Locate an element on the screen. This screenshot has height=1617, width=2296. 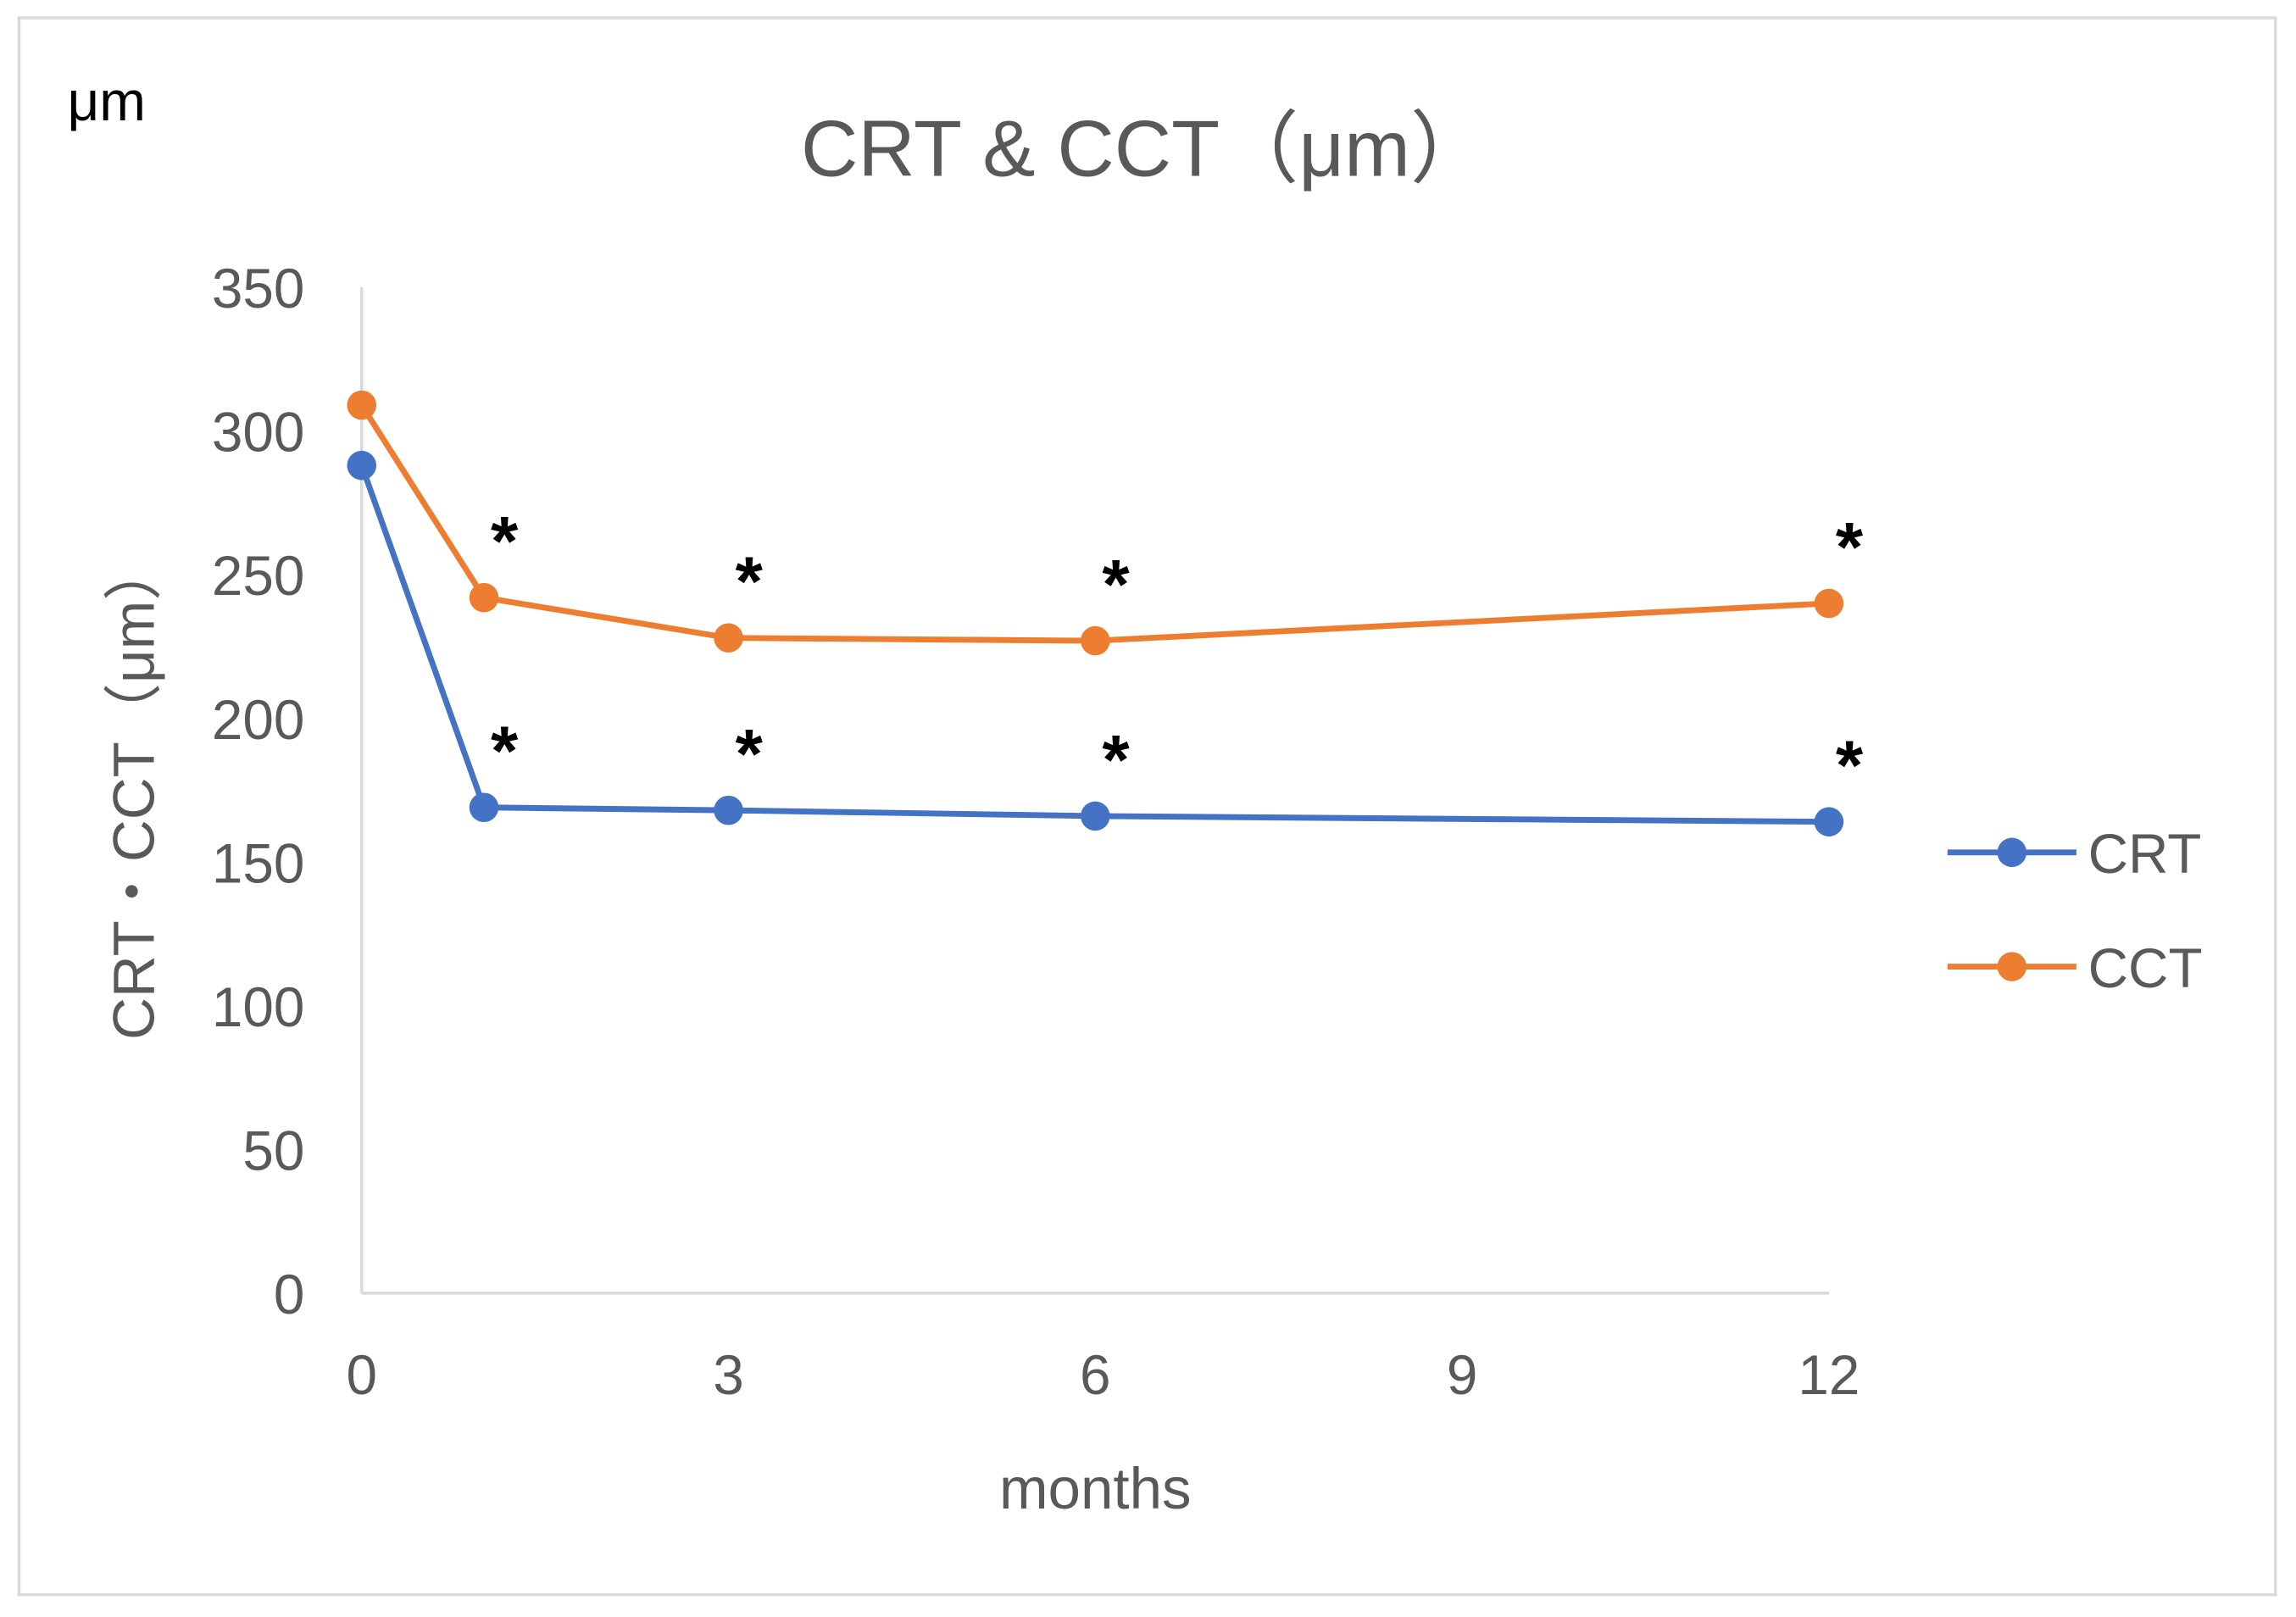
x-tick-label: 6 is located at coordinates (1095, 1375).